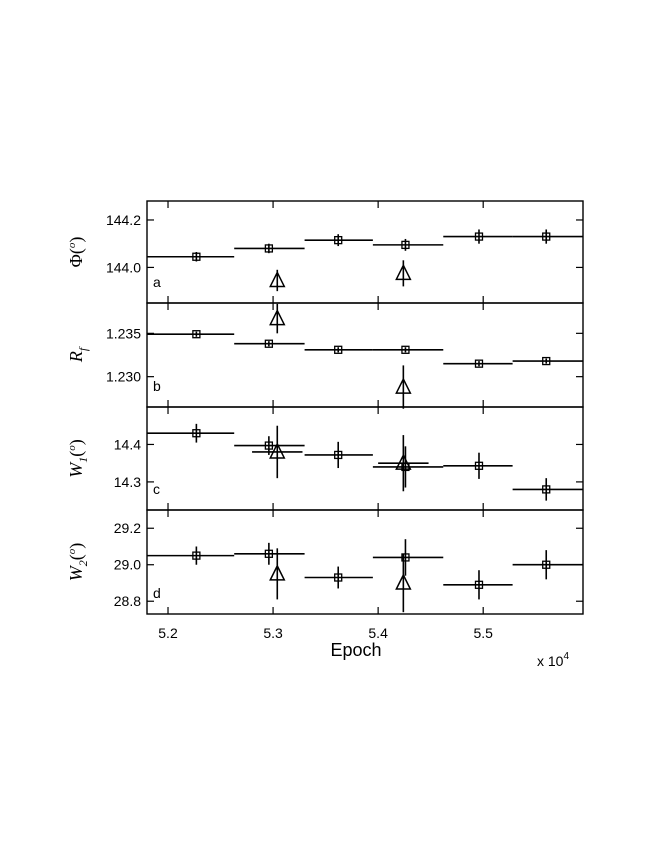 Image resolution: width=664 pixels, height=860 pixels. What do you see at coordinates (127, 444) in the screenshot?
I see `y-tick-label: 14.4` at bounding box center [127, 444].